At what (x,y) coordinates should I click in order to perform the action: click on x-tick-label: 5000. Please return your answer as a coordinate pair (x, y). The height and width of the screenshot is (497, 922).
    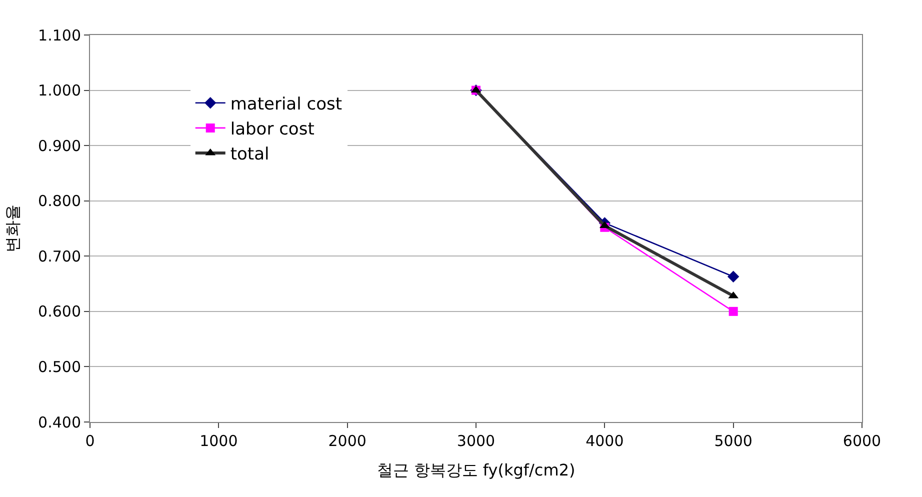
    Looking at the image, I should click on (733, 441).